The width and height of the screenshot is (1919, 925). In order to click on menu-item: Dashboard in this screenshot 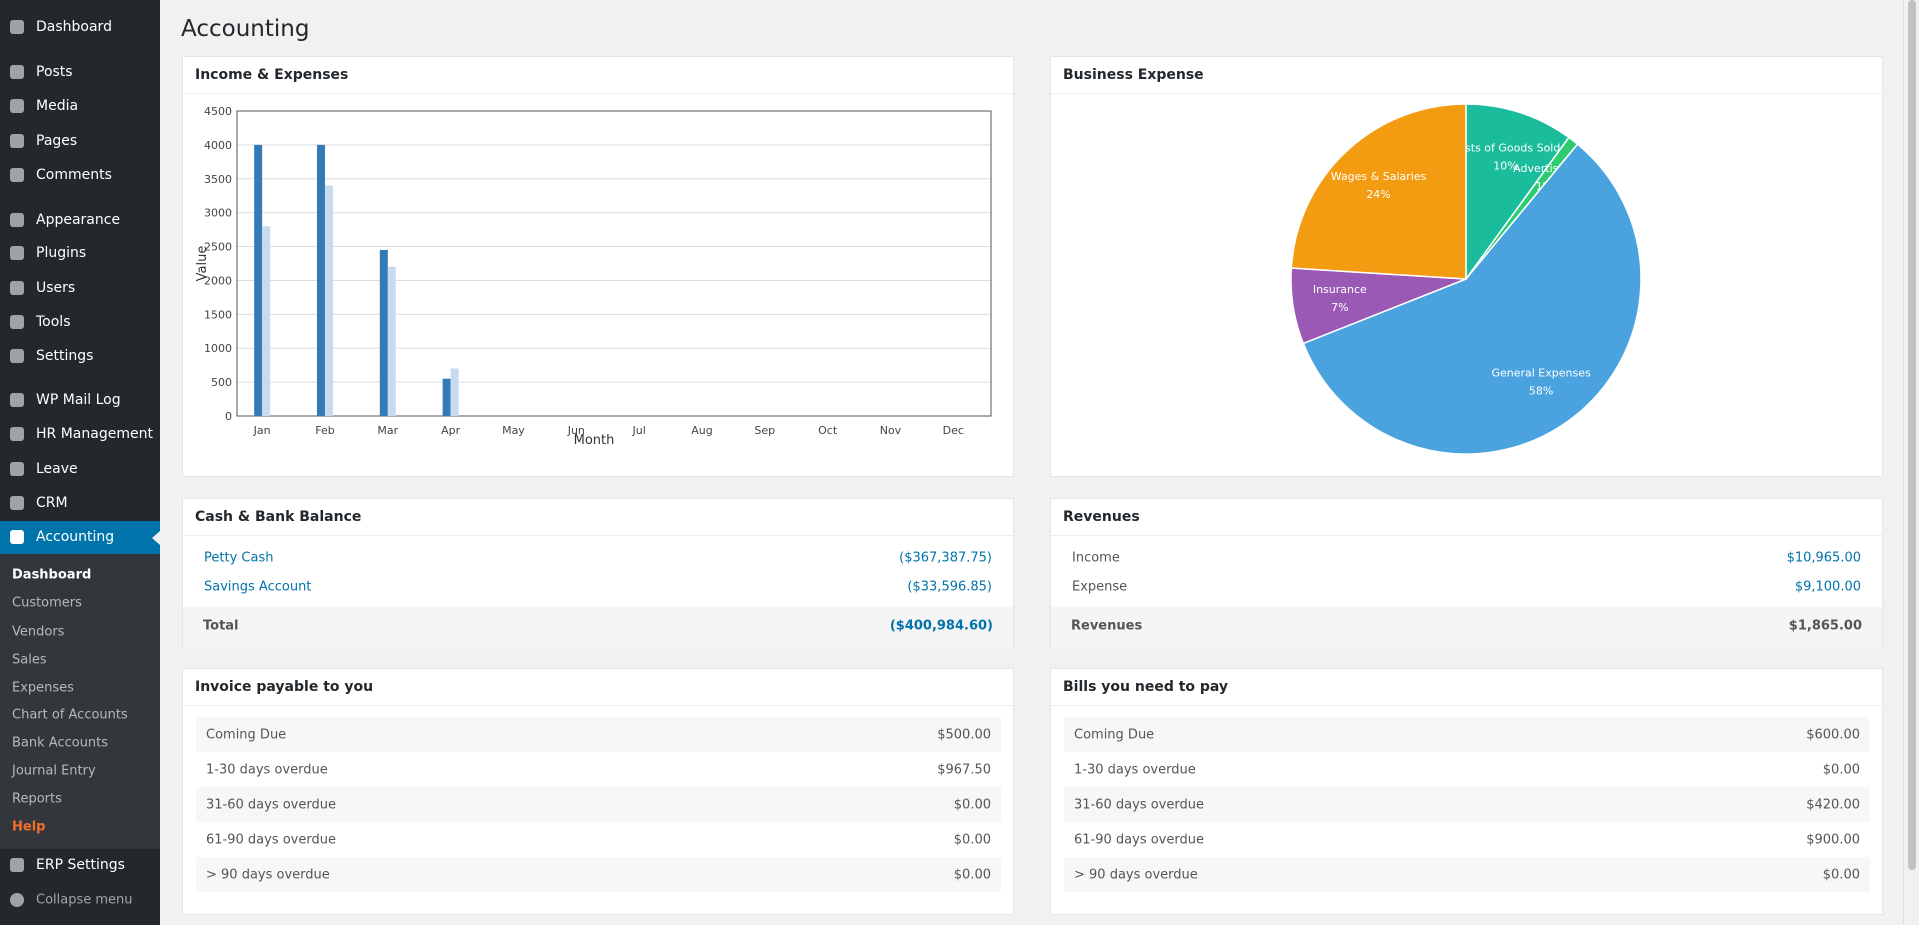, I will do `click(74, 27)`.